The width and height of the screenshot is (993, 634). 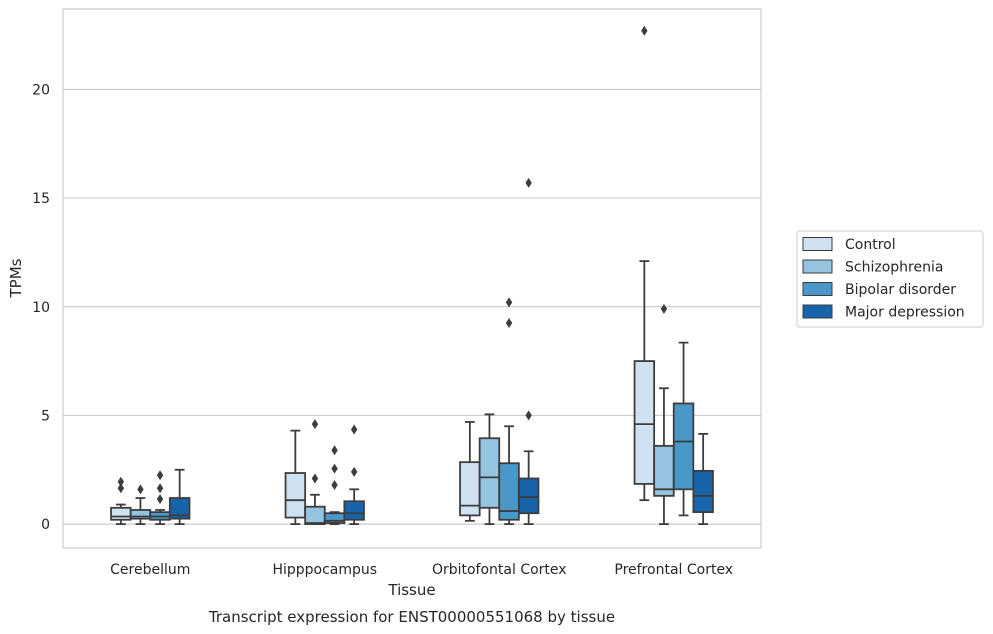 I want to click on x-tick-label: Prefrontal Cortex, so click(x=673, y=570).